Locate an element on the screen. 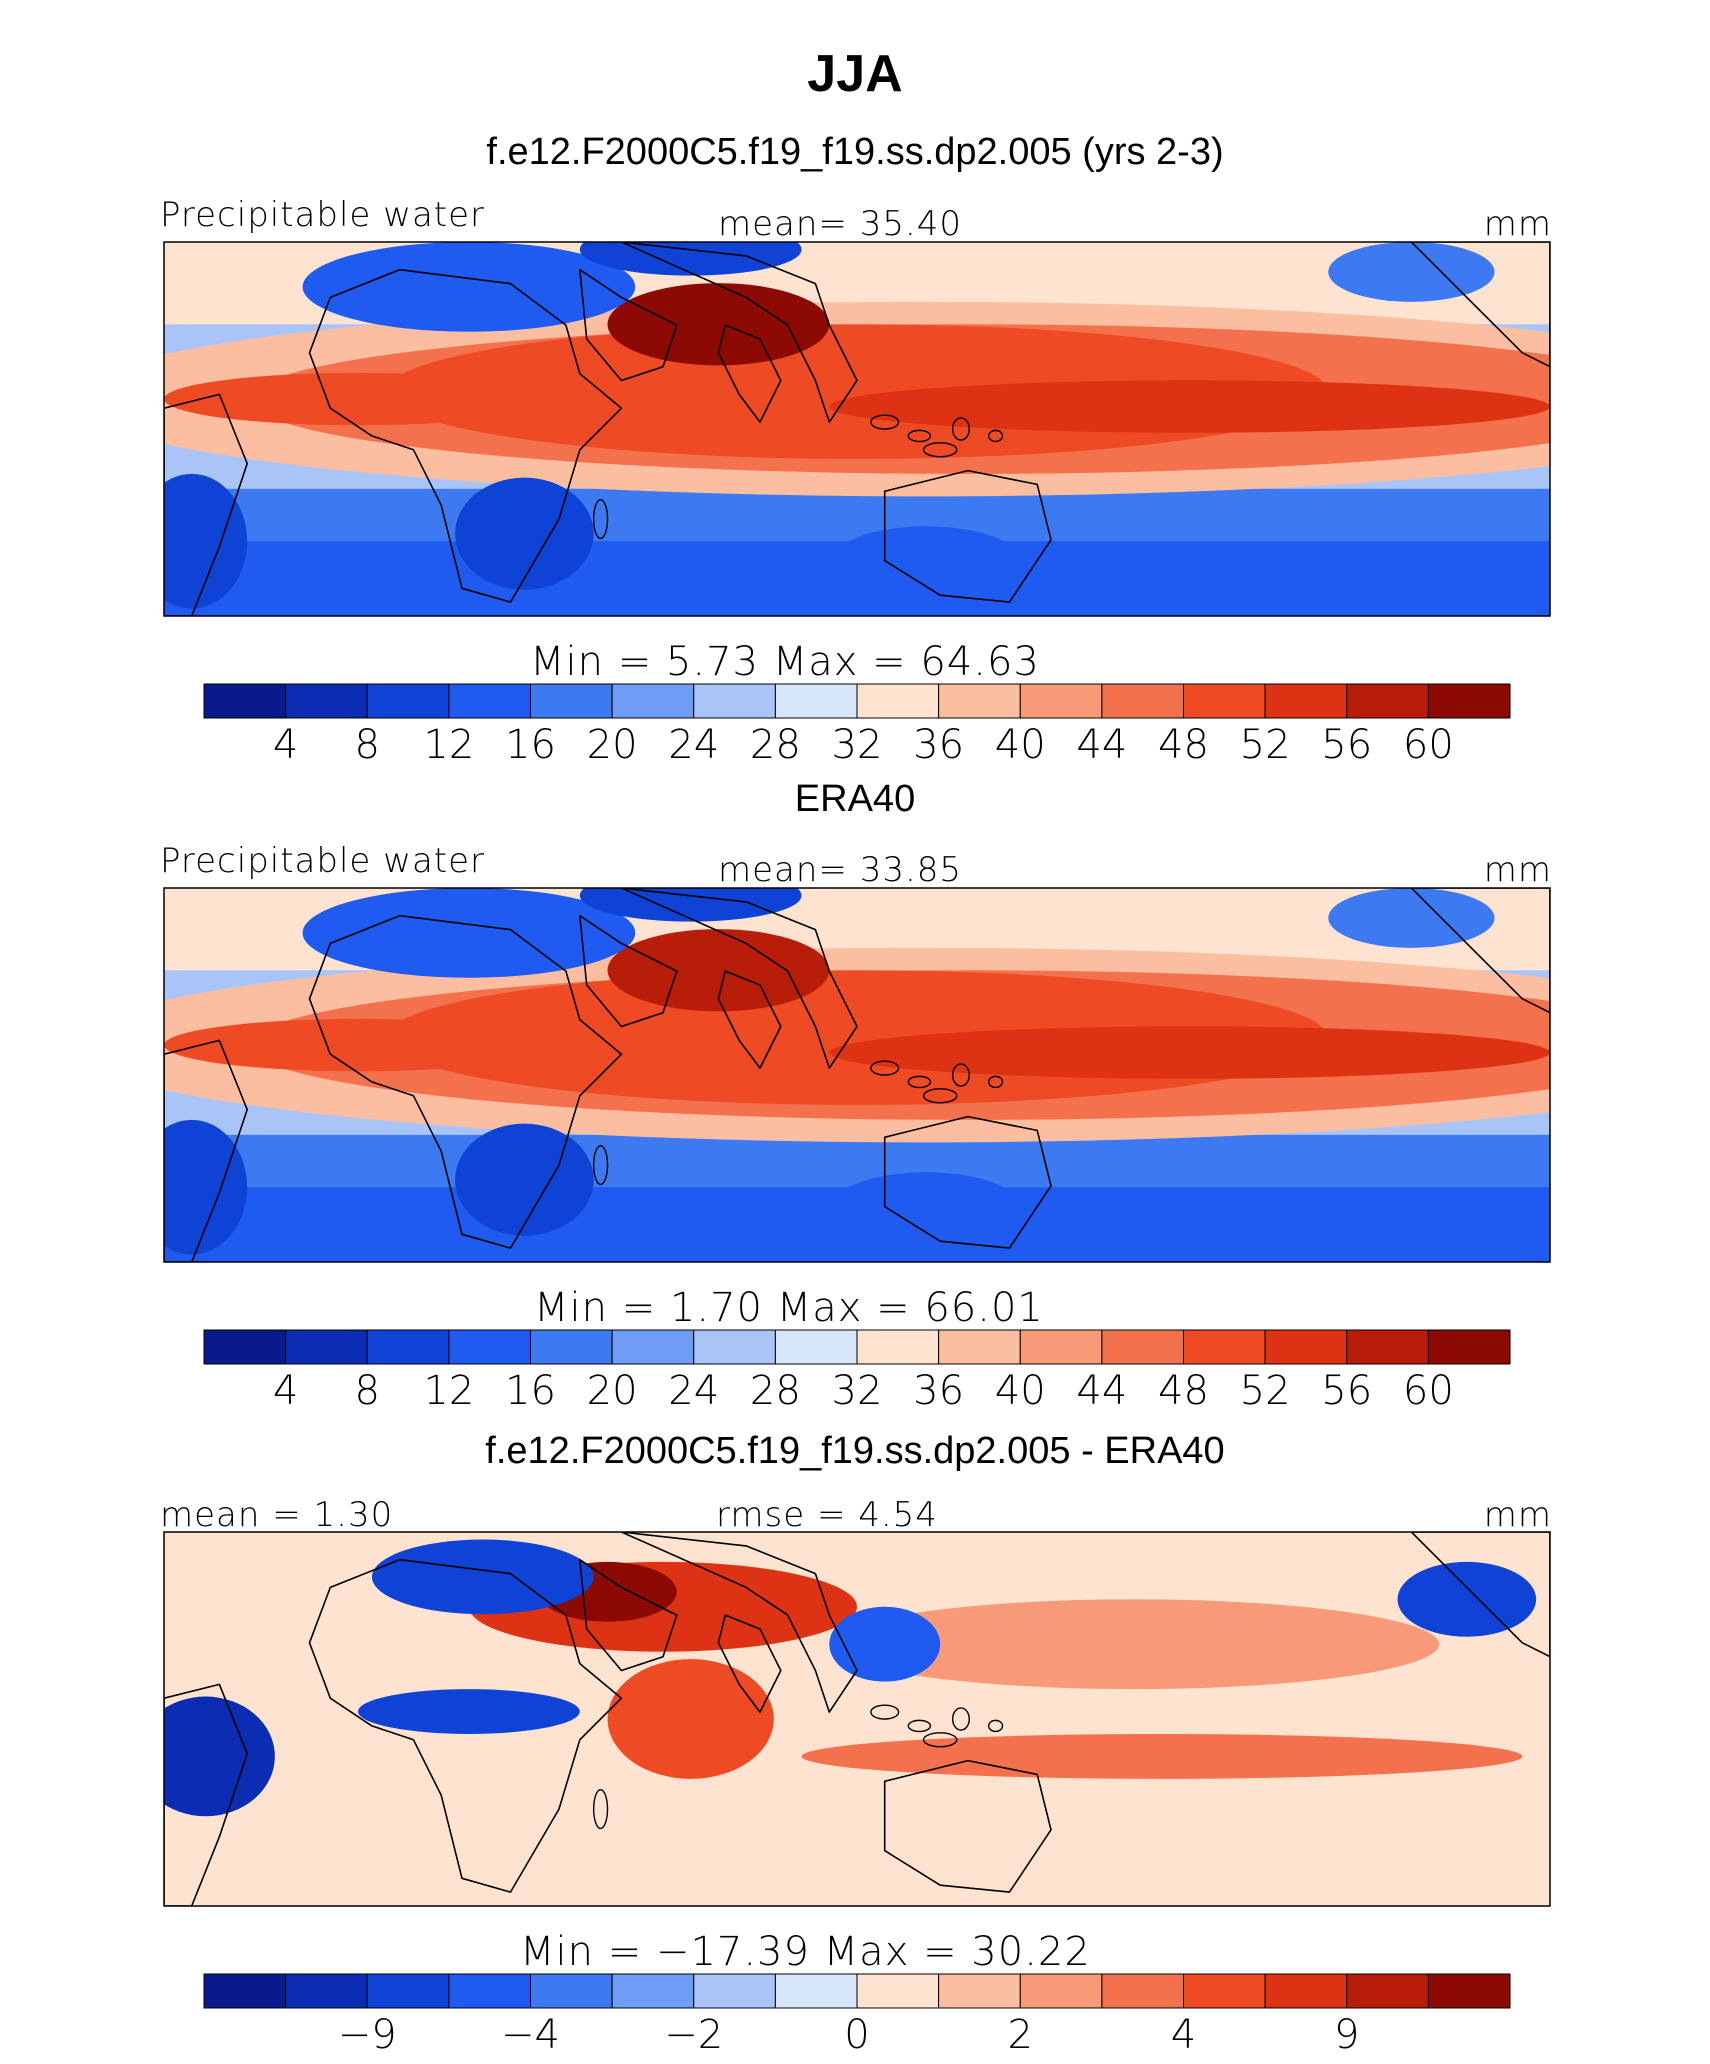 The width and height of the screenshot is (1710, 2064). panel-3-map is located at coordinates (857, 1719).